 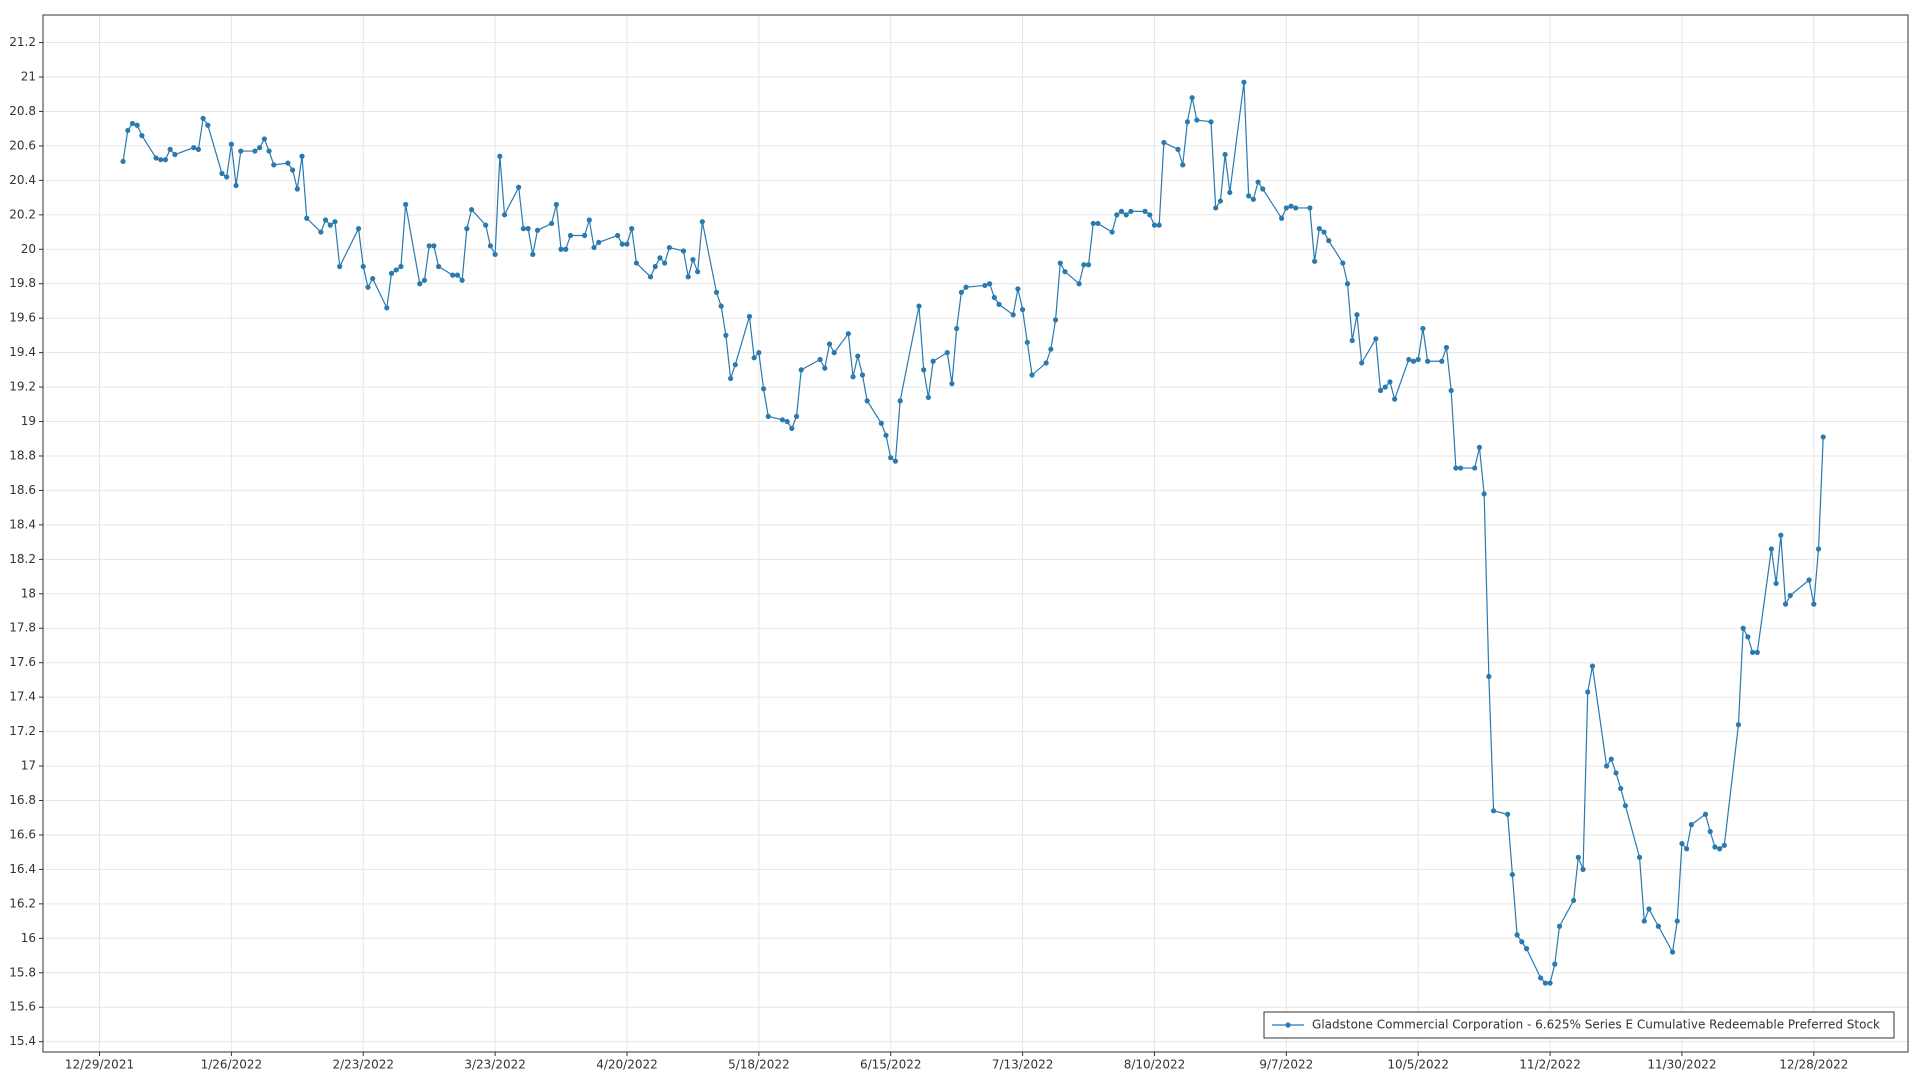 I want to click on x-tick-label: 12/29/2021, so click(x=99, y=1065).